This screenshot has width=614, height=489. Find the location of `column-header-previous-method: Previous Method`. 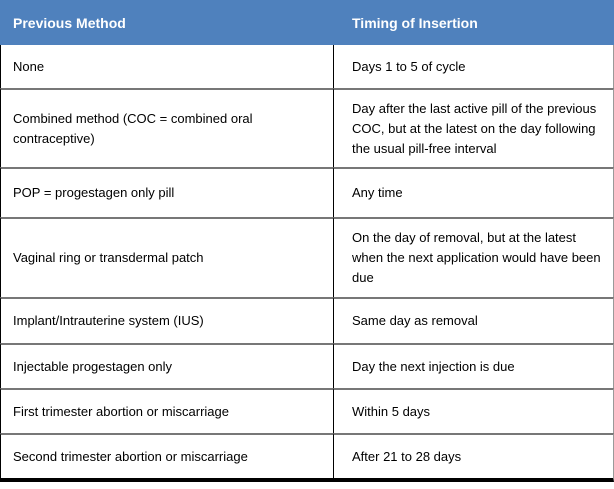

column-header-previous-method: Previous Method is located at coordinates (167, 22).